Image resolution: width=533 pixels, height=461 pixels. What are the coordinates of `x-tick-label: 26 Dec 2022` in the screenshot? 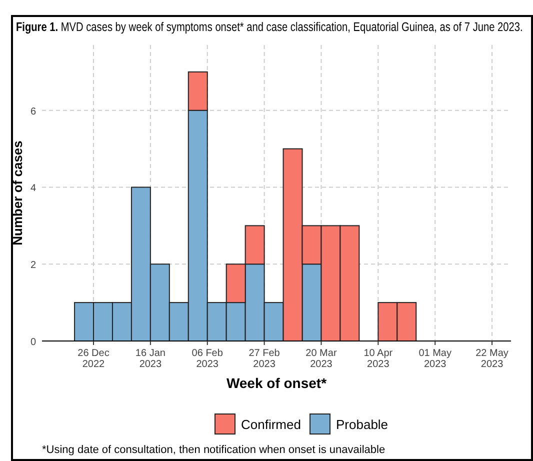 It's located at (94, 359).